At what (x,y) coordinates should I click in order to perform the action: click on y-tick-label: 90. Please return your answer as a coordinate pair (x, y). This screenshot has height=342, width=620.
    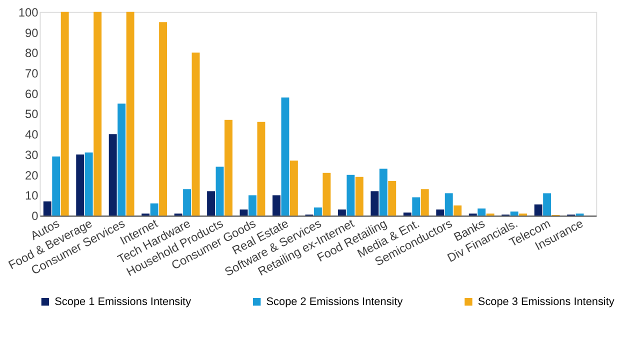
    Looking at the image, I should click on (32, 33).